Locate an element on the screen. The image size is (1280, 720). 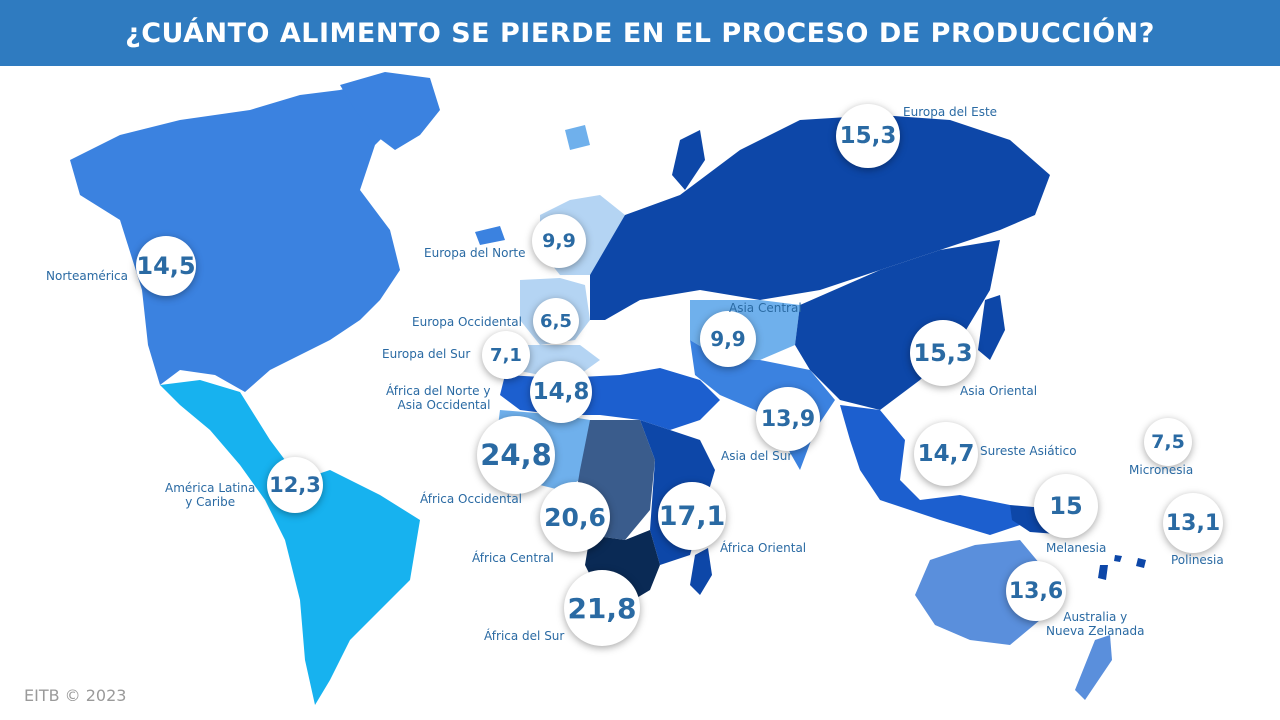
value-bubble-europa-este: 15,3 is located at coordinates (868, 136).